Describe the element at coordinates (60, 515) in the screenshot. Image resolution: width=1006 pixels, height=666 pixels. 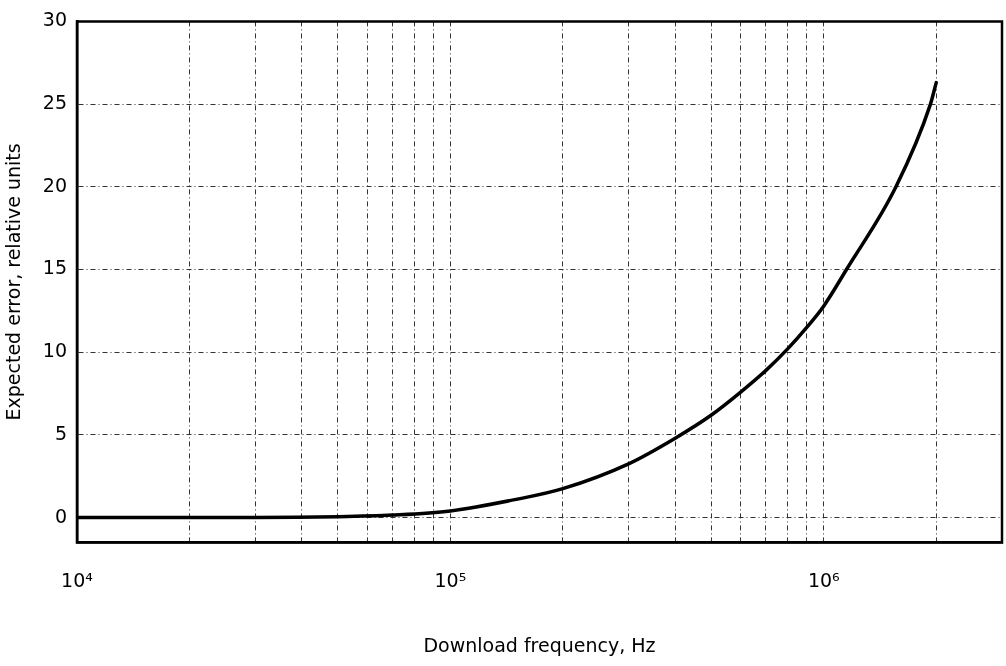
I see `y-tick-label: 0` at that location.